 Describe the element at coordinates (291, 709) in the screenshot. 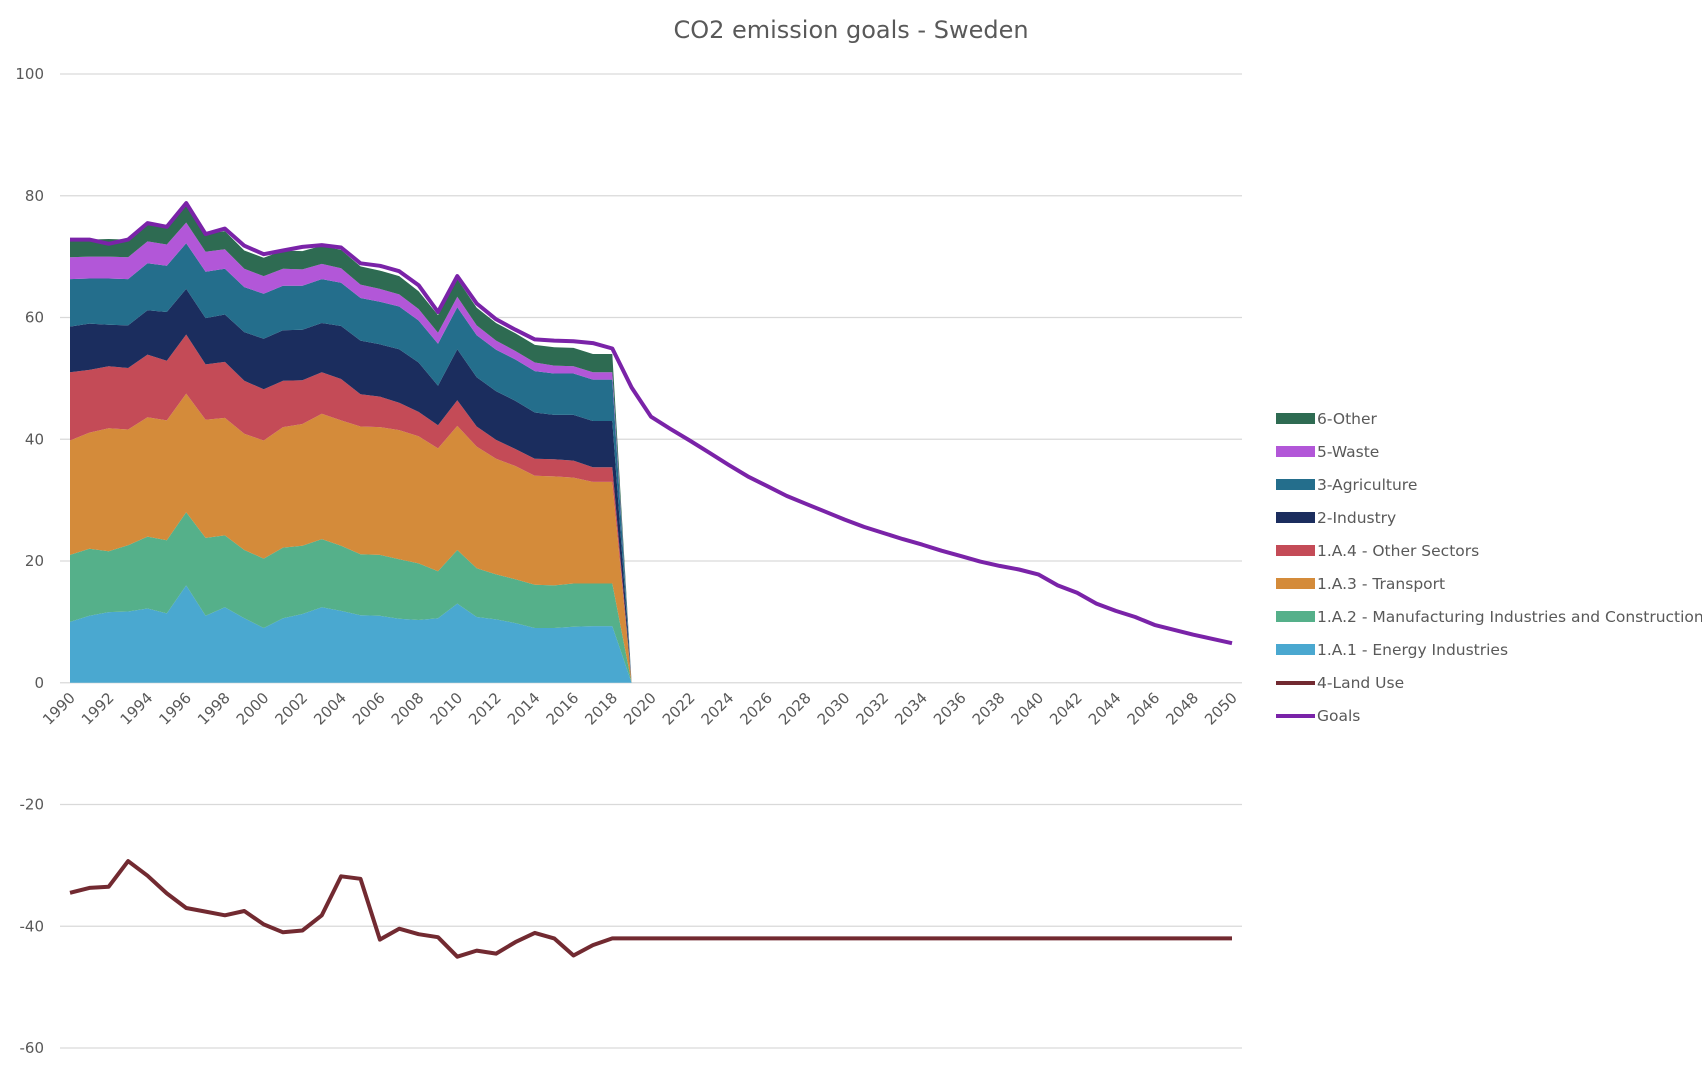

I see `x-tick-label: 2002` at that location.